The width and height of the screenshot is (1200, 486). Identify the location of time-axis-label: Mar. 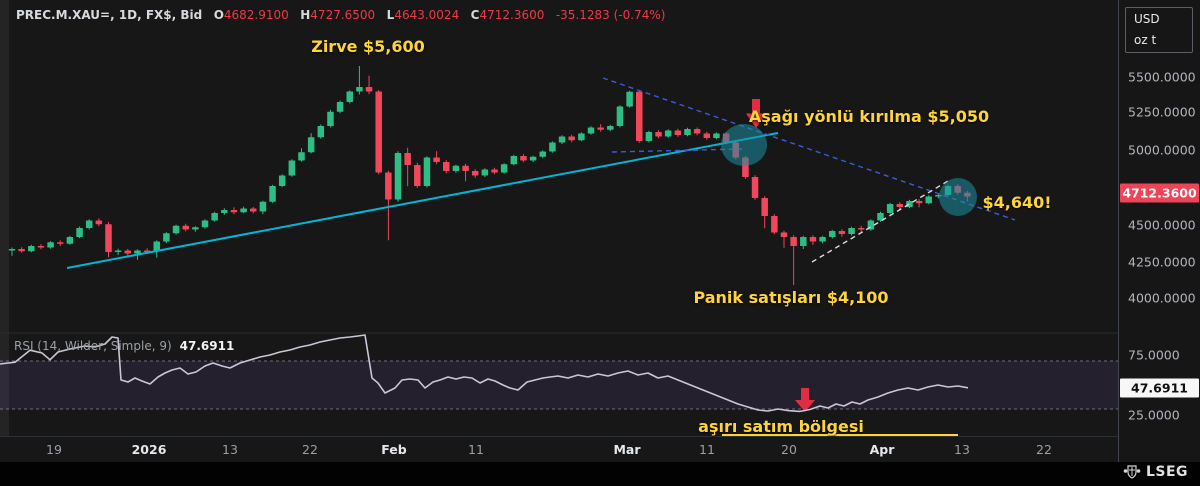
(627, 449).